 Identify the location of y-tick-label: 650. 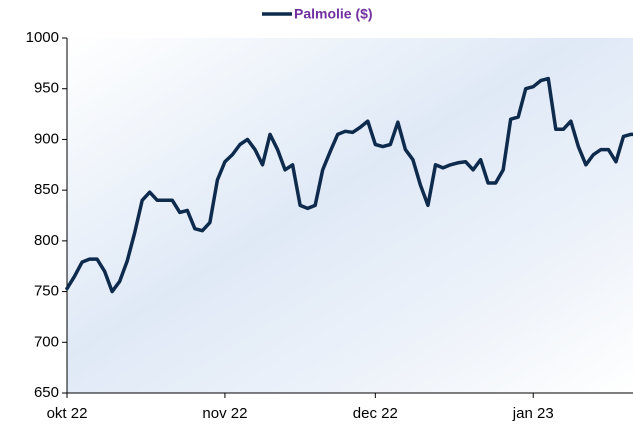
(46, 392).